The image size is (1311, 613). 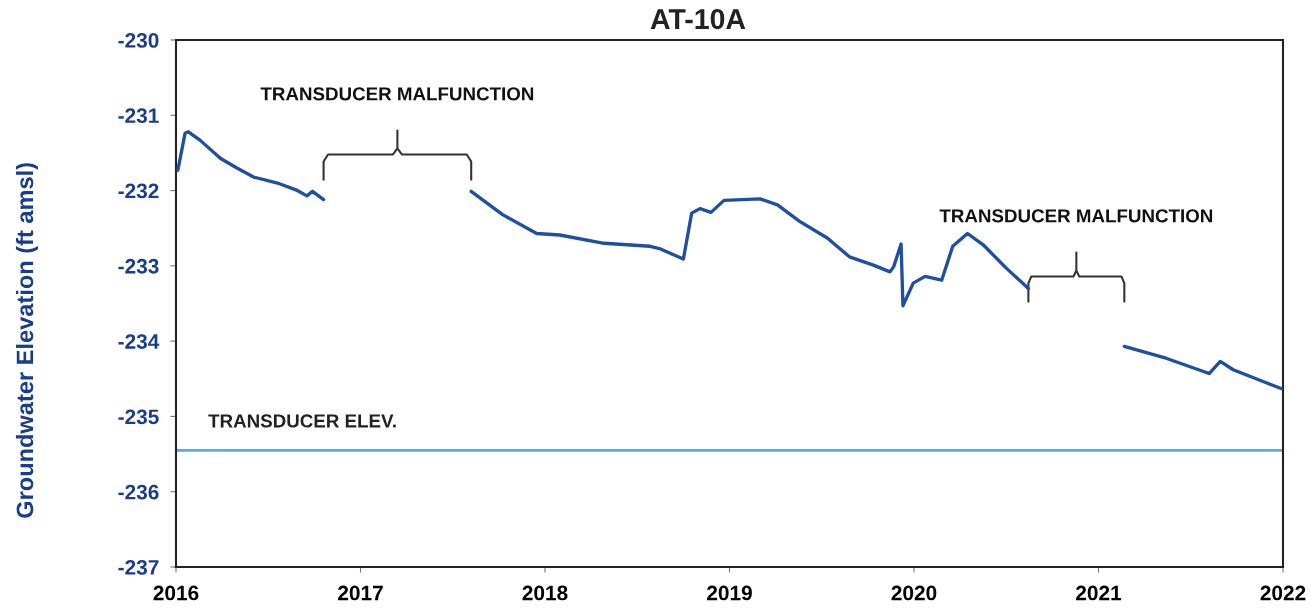 I want to click on y-tick-label: -237, so click(x=138, y=567).